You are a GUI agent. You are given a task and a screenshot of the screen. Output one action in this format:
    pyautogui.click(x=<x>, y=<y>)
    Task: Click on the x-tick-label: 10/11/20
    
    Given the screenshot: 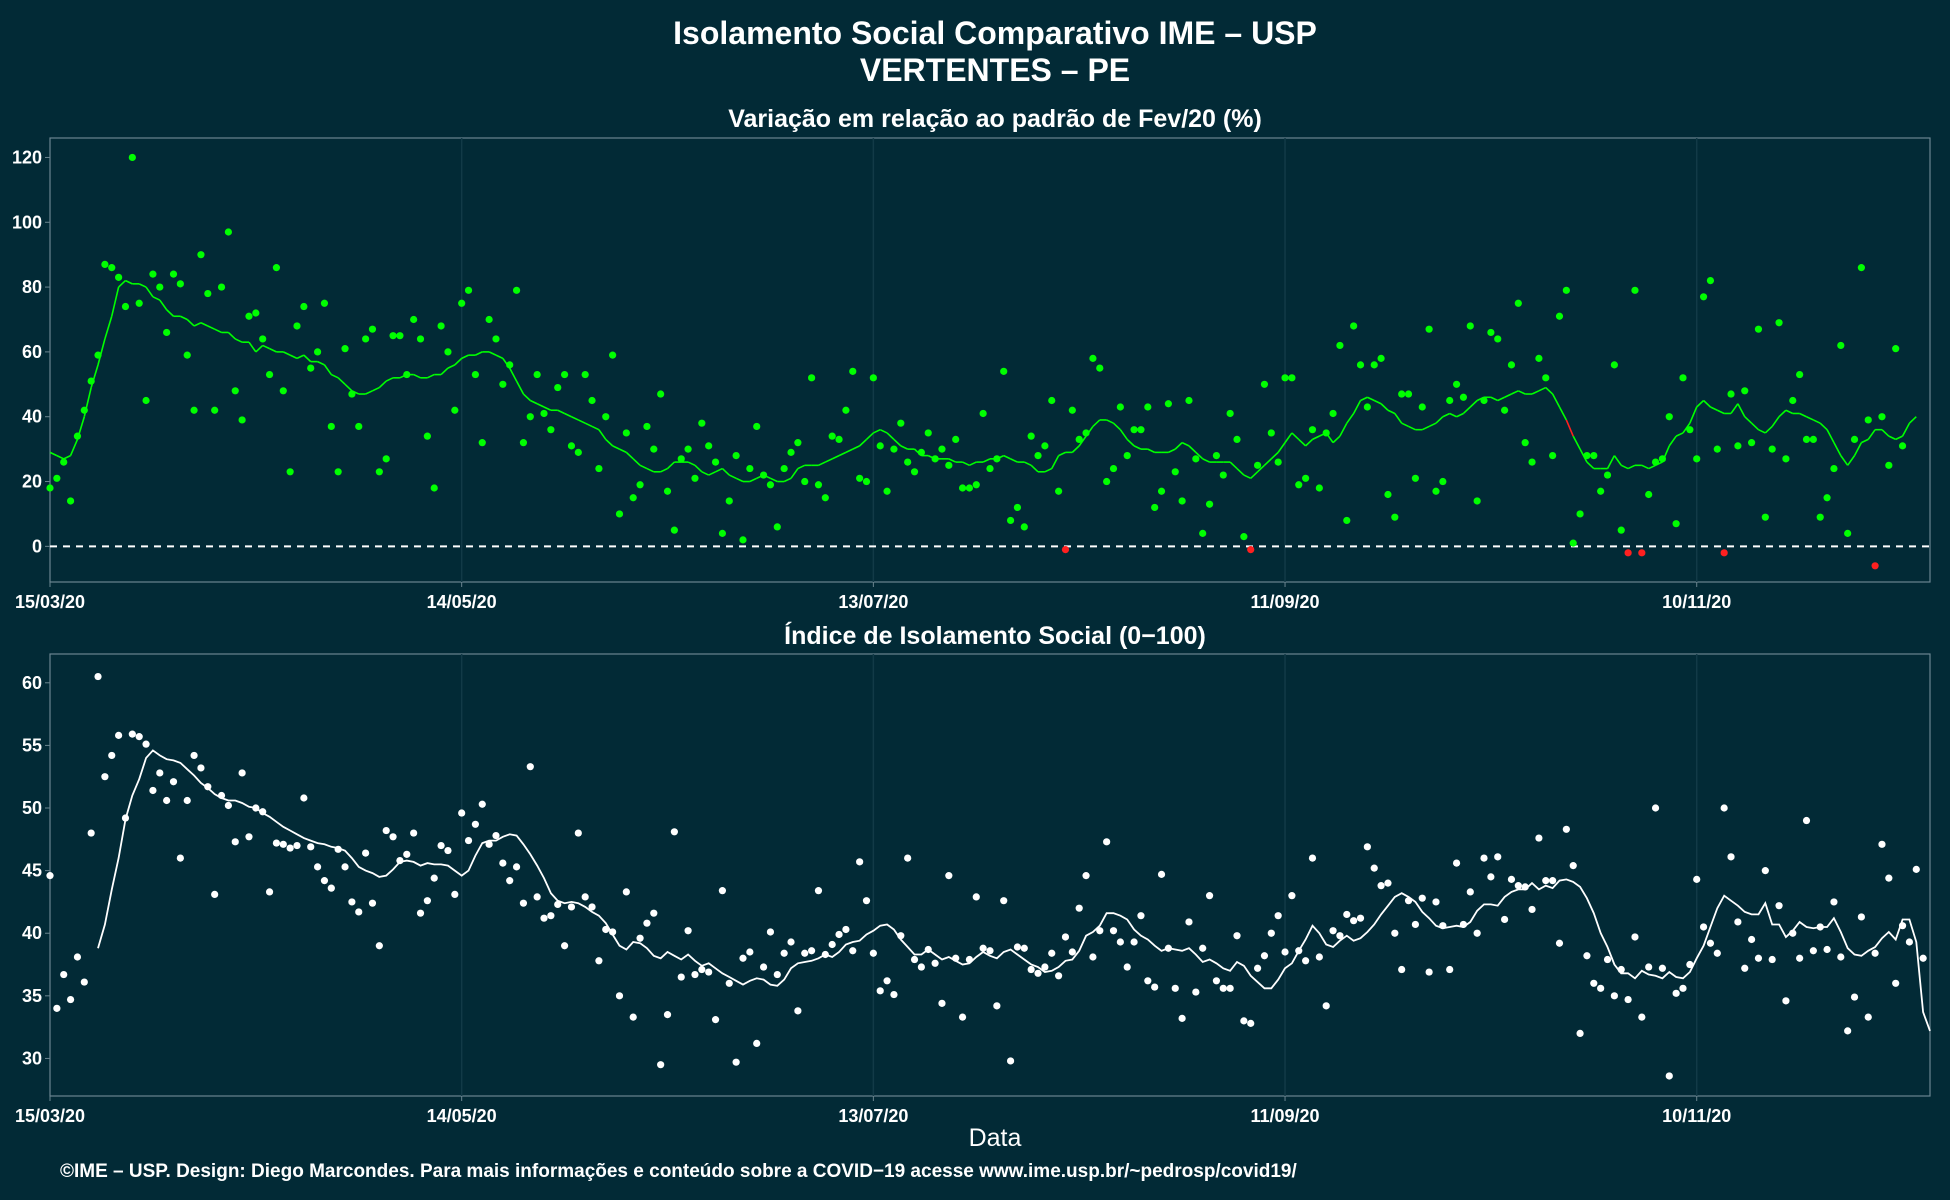 What is the action you would take?
    pyautogui.click(x=1696, y=1116)
    